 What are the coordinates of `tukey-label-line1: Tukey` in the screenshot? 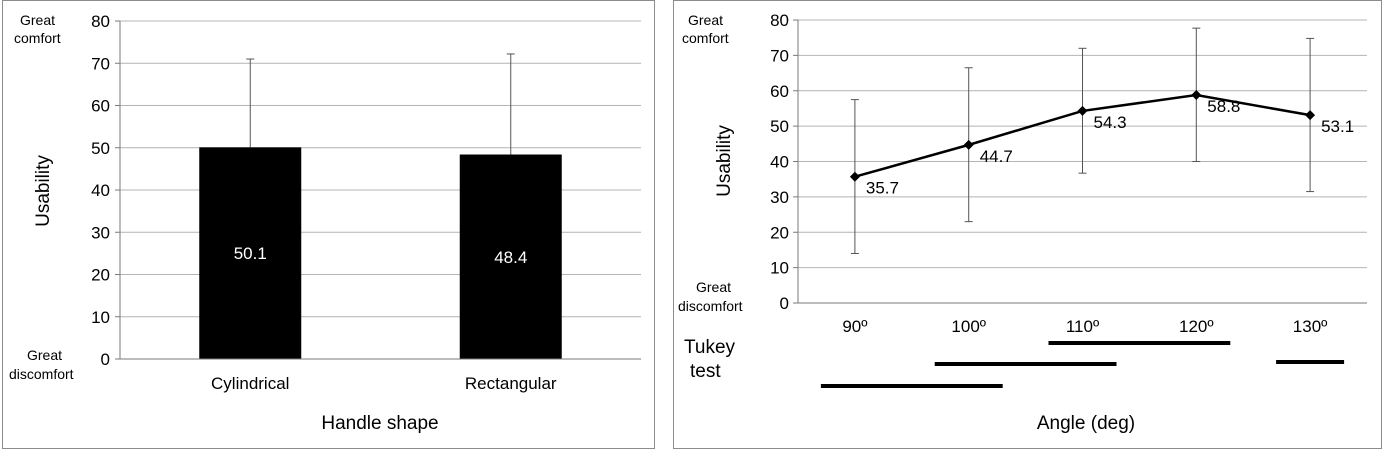 It's located at (710, 347).